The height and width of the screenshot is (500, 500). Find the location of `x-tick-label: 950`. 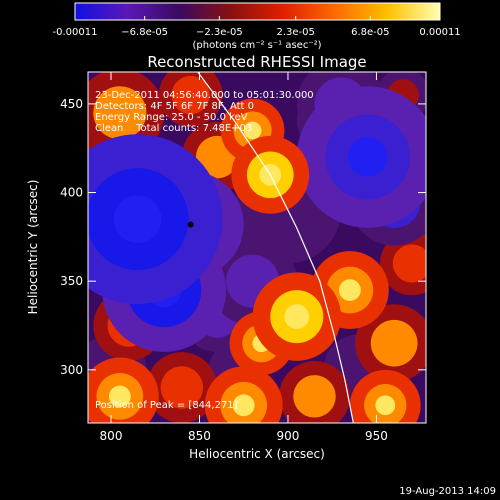

x-tick-label: 950 is located at coordinates (376, 436).